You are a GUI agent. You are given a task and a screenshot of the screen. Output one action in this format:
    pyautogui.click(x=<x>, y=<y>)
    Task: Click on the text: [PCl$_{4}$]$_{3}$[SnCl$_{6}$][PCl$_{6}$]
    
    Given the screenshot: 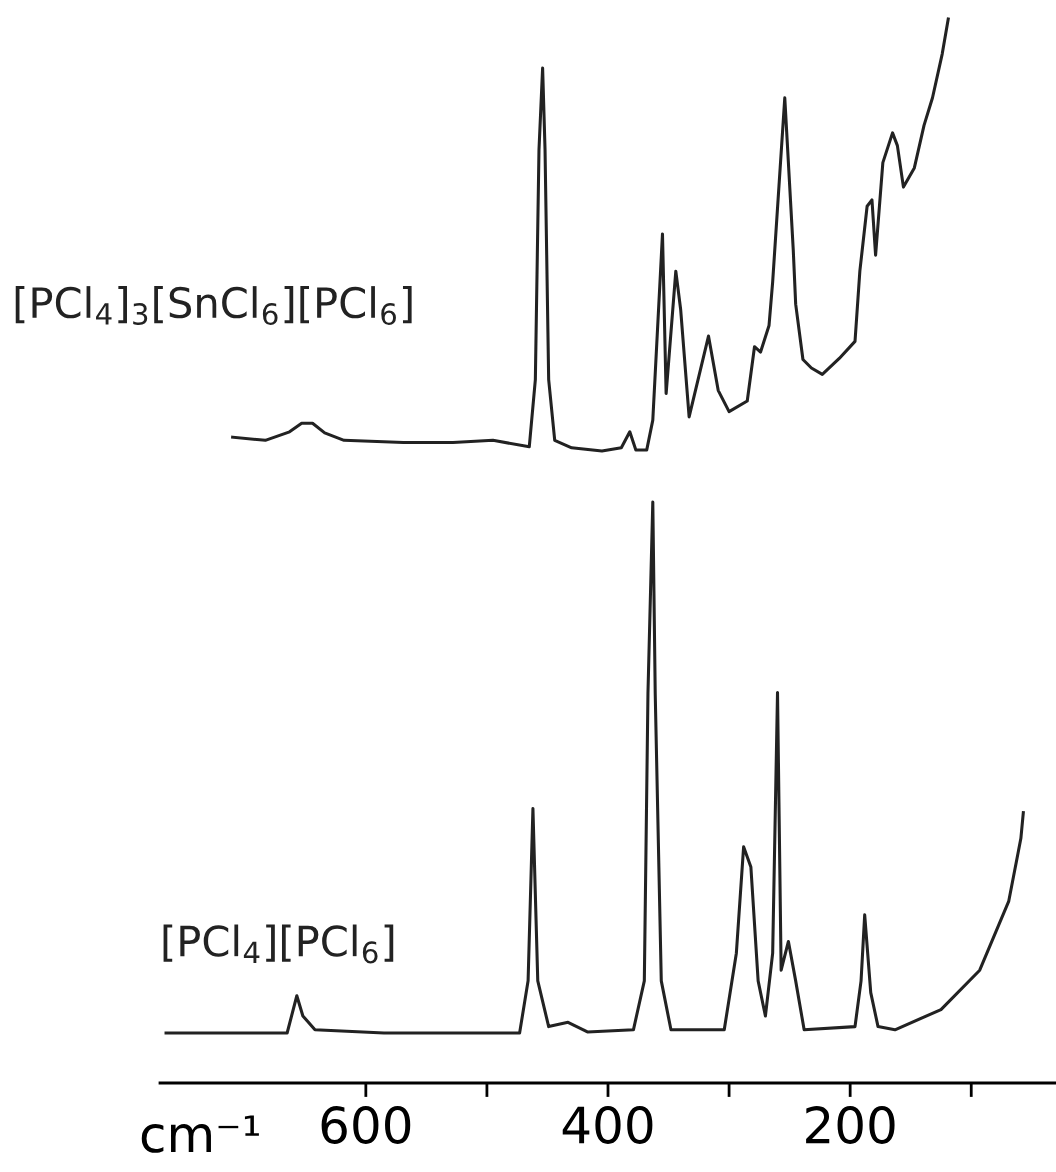 What is the action you would take?
    pyautogui.click(x=213, y=306)
    